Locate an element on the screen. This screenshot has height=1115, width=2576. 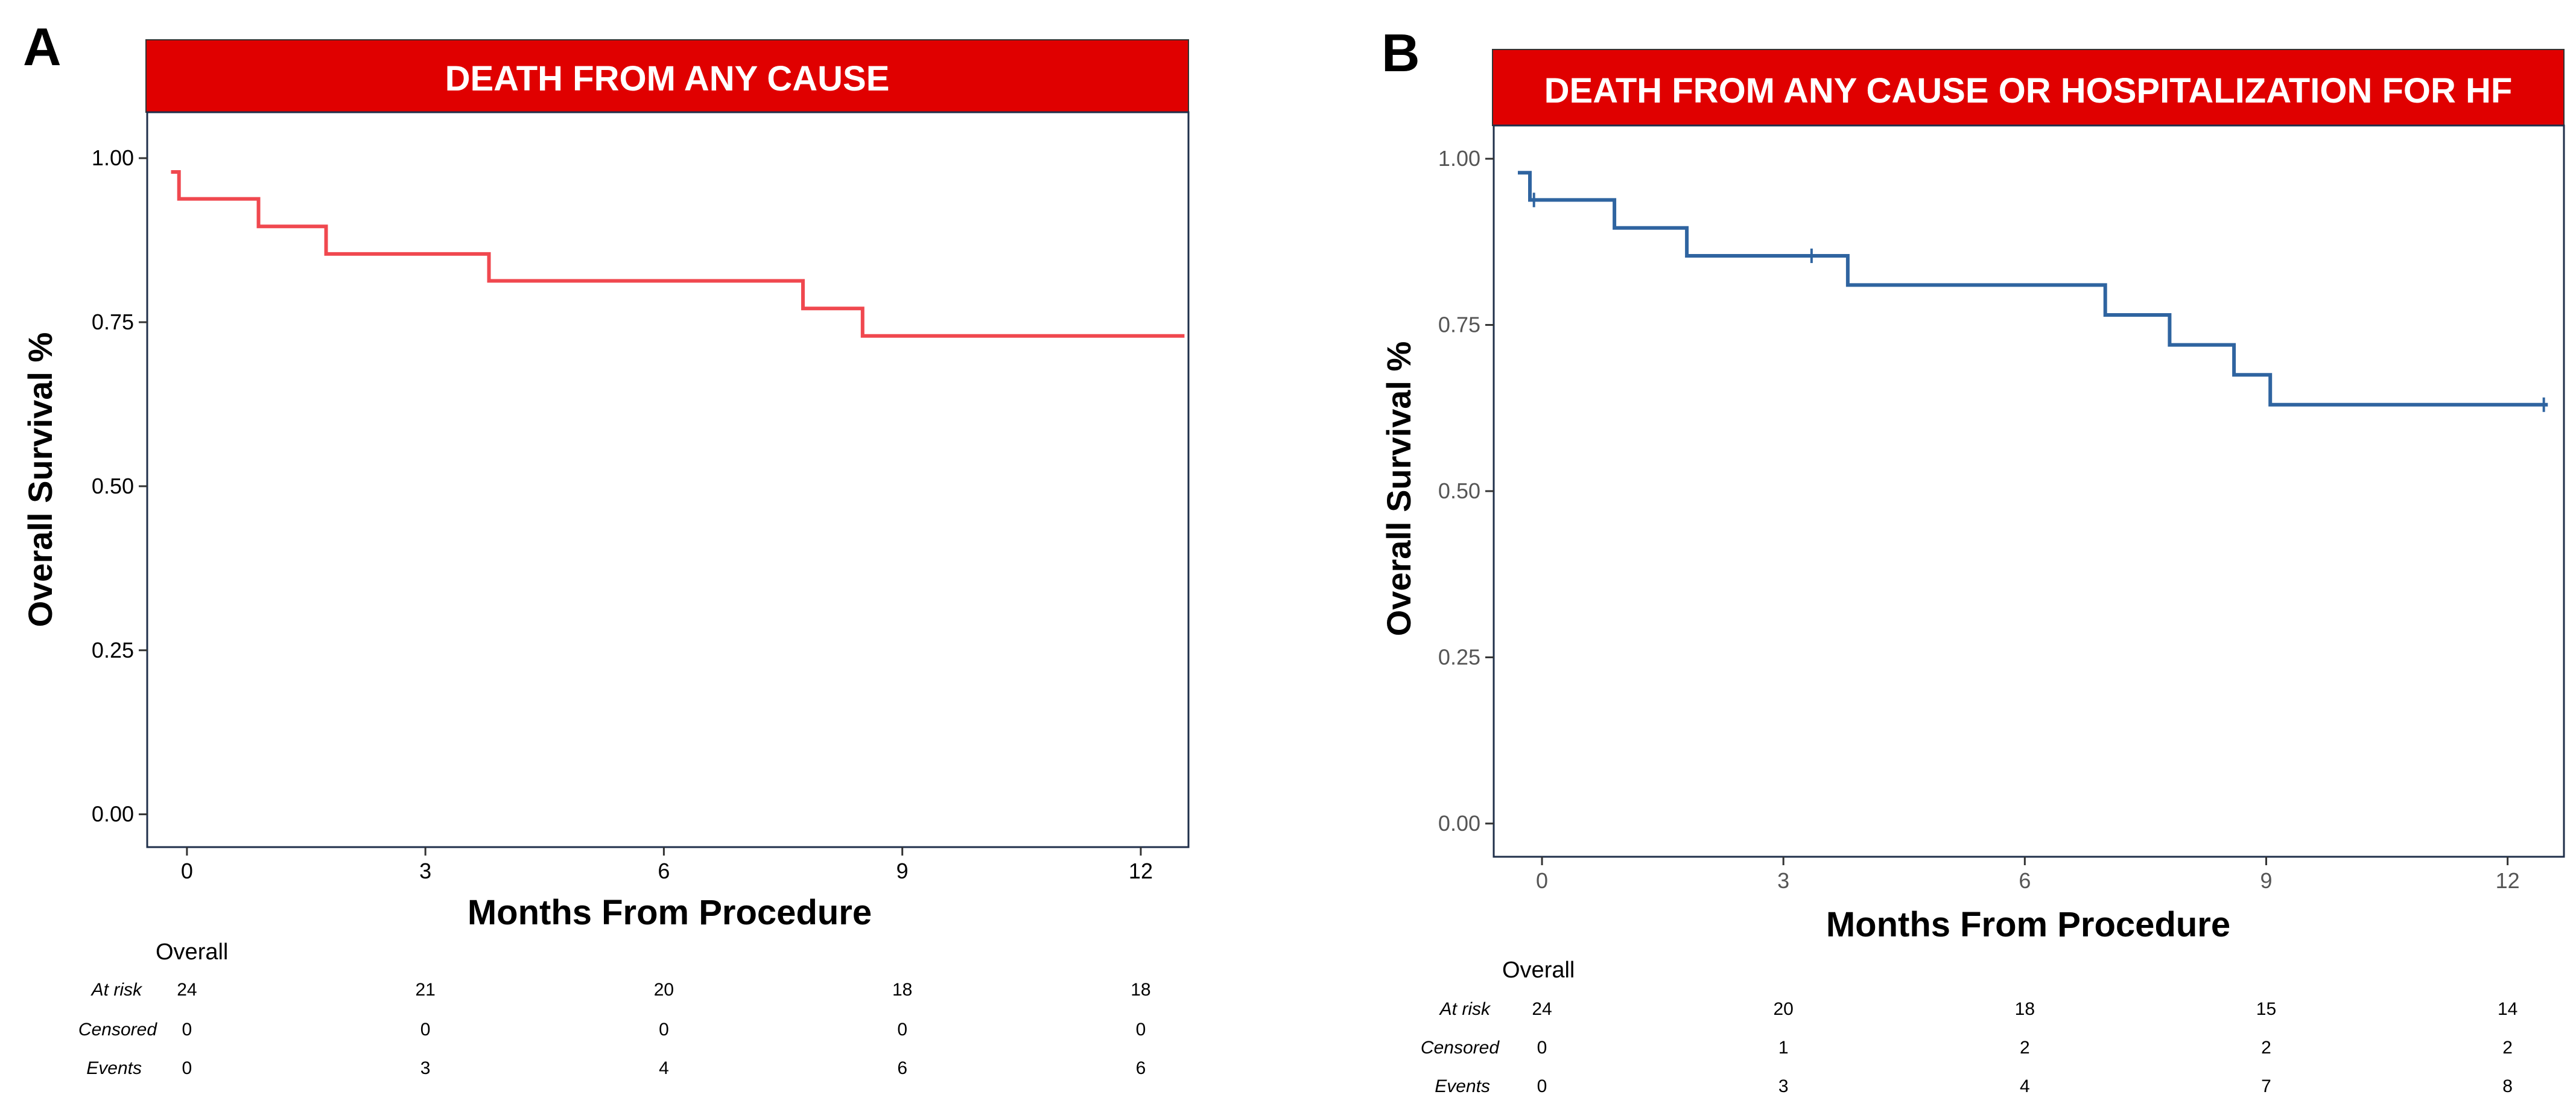
panel-a-risk-values: 24 21 20 18 18 0 0 0 0 0 0 3 4 6 6 is located at coordinates (663, 1029).